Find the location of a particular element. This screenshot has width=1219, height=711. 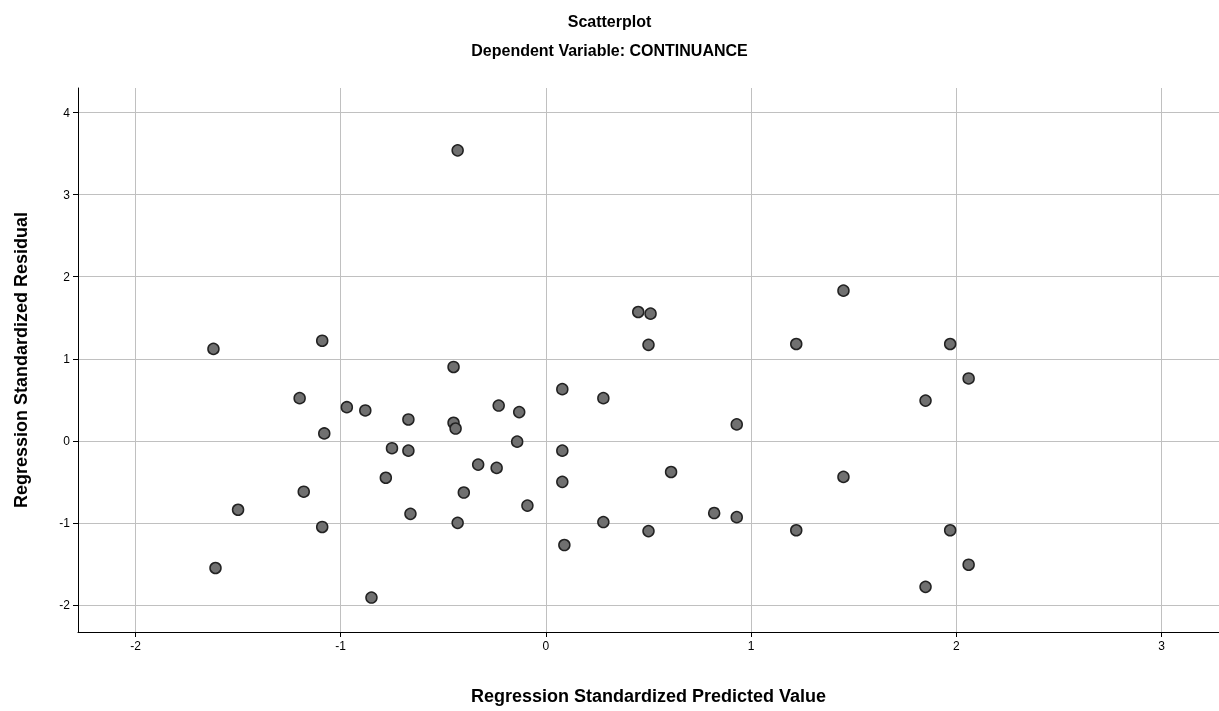

y-tick-label: 0 is located at coordinates (67, 440).